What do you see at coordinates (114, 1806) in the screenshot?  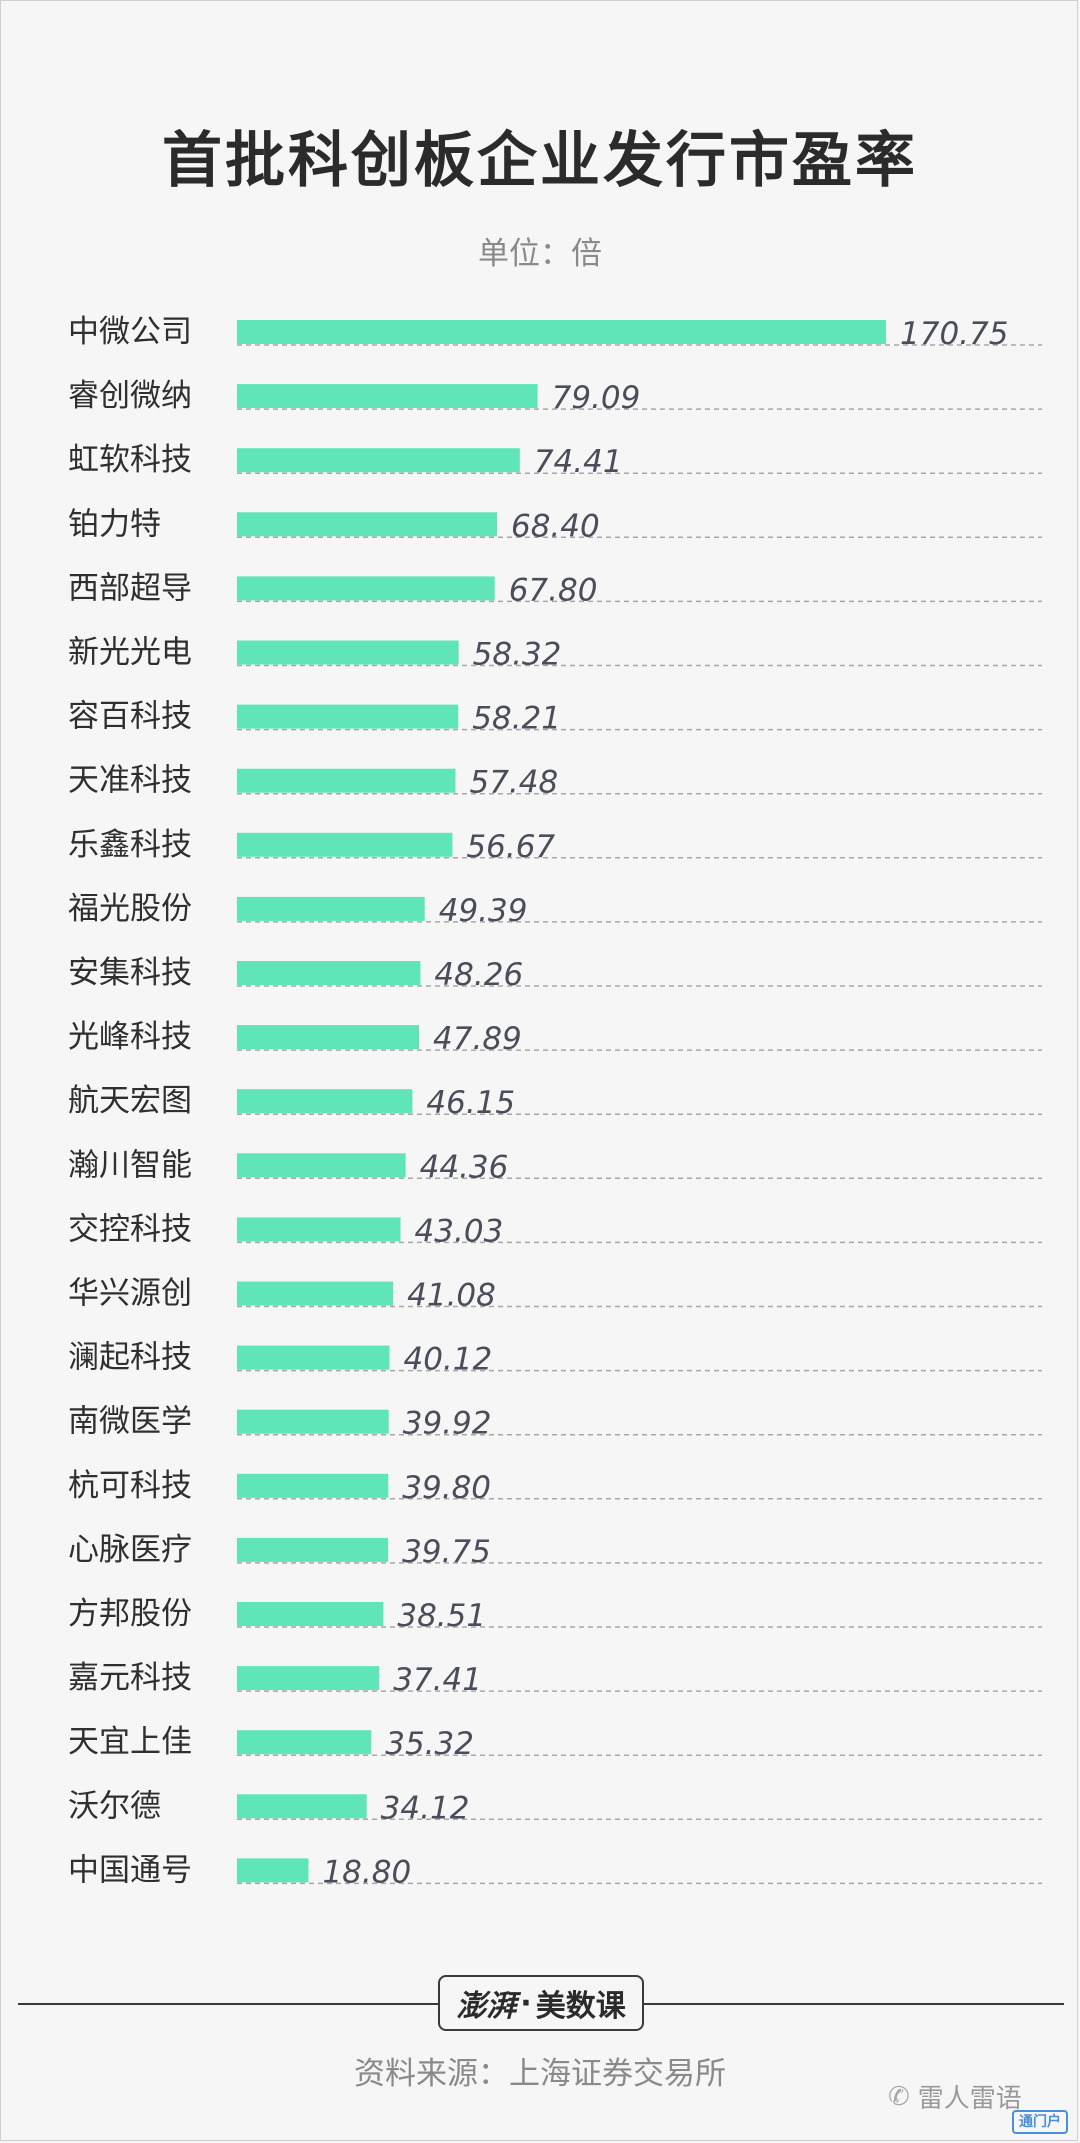 I see `category-label: 沃尔德` at bounding box center [114, 1806].